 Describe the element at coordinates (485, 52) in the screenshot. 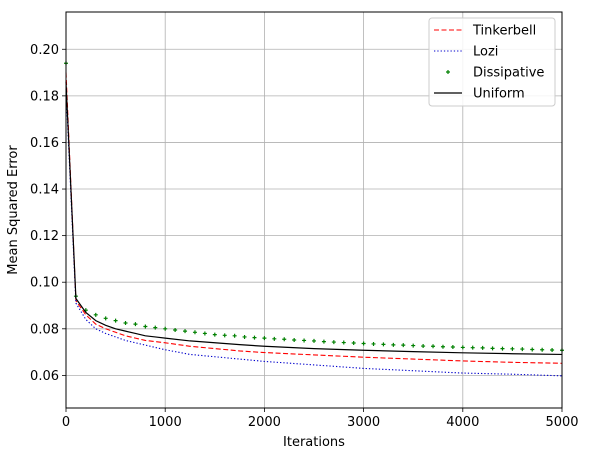

I see `legend-label: Lozi` at that location.